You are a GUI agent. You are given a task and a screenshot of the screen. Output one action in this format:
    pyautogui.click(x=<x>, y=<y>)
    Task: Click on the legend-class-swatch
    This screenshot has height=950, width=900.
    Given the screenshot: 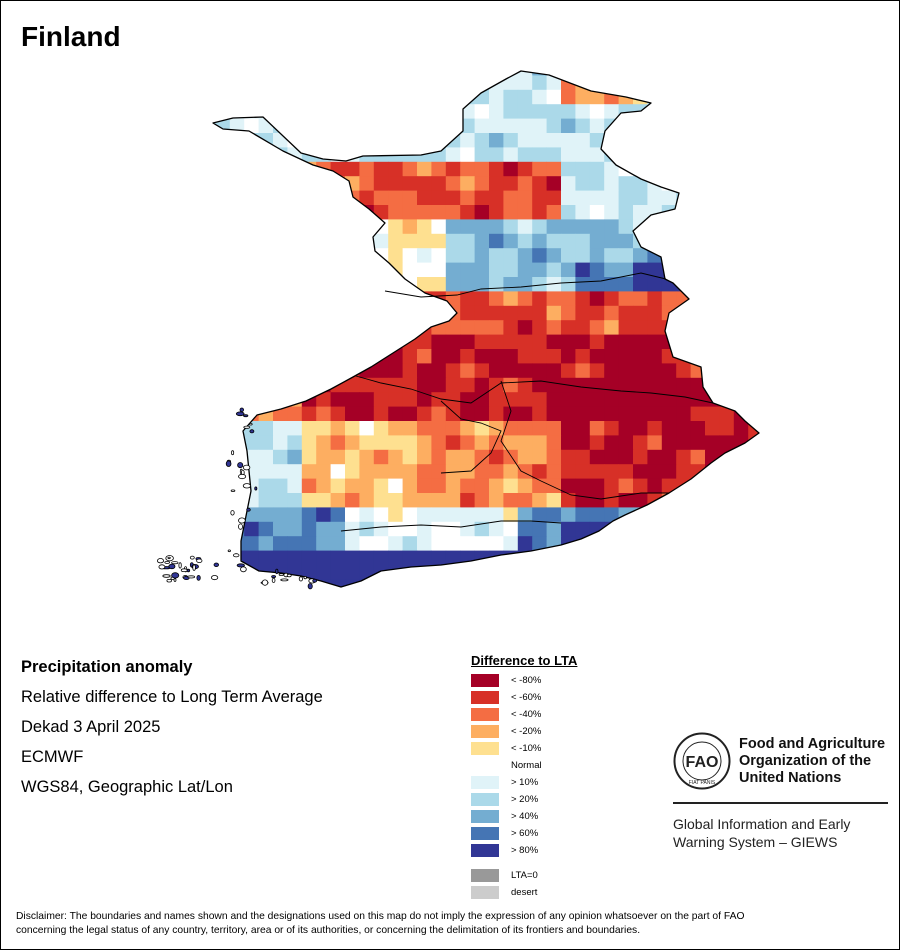 What is the action you would take?
    pyautogui.click(x=485, y=697)
    